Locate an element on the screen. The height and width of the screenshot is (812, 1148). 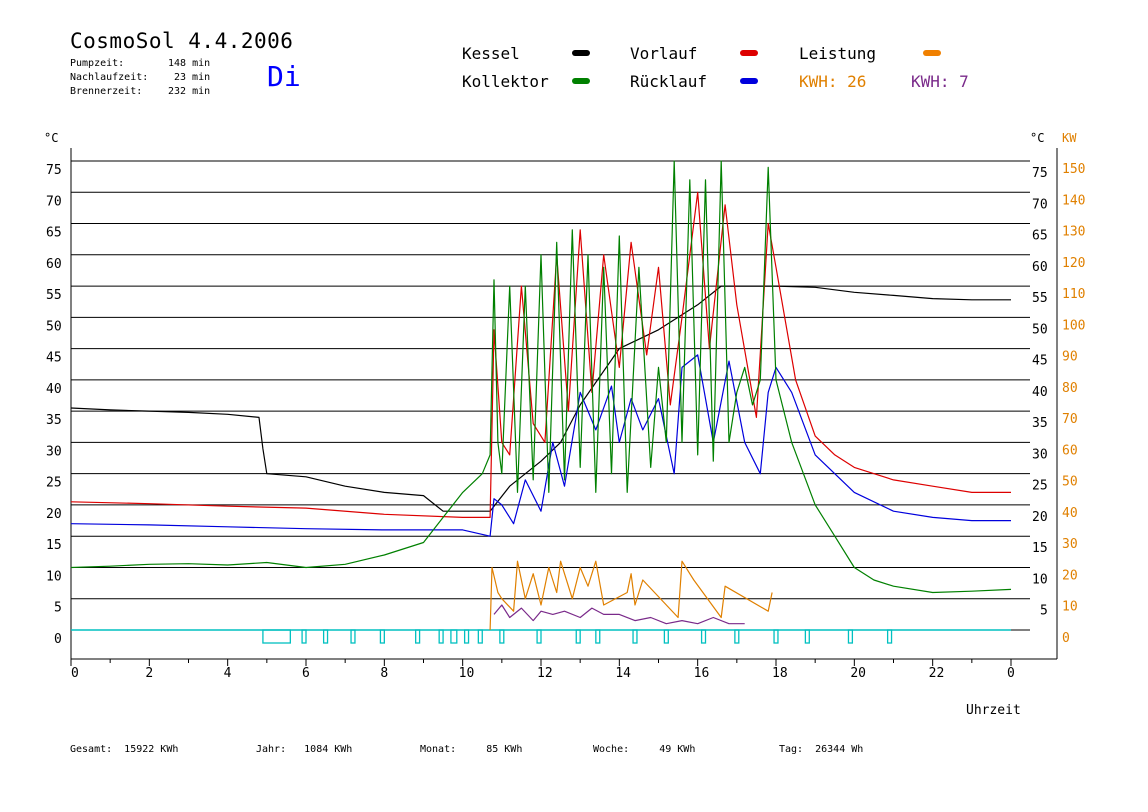
y-tick-label-right-celsius: 20 is located at coordinates (1040, 517).